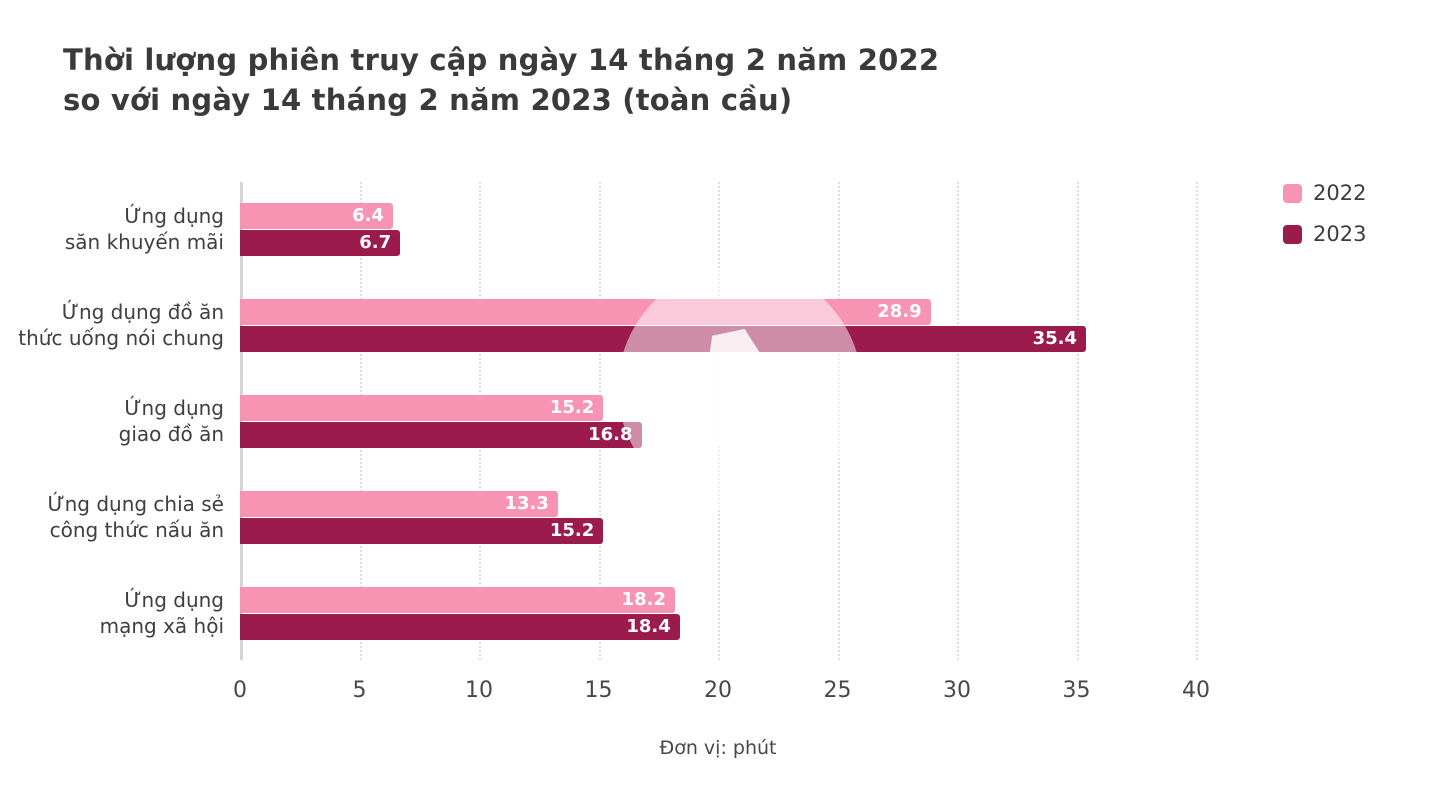 The height and width of the screenshot is (797, 1440). I want to click on x-tick-label: 20, so click(718, 690).